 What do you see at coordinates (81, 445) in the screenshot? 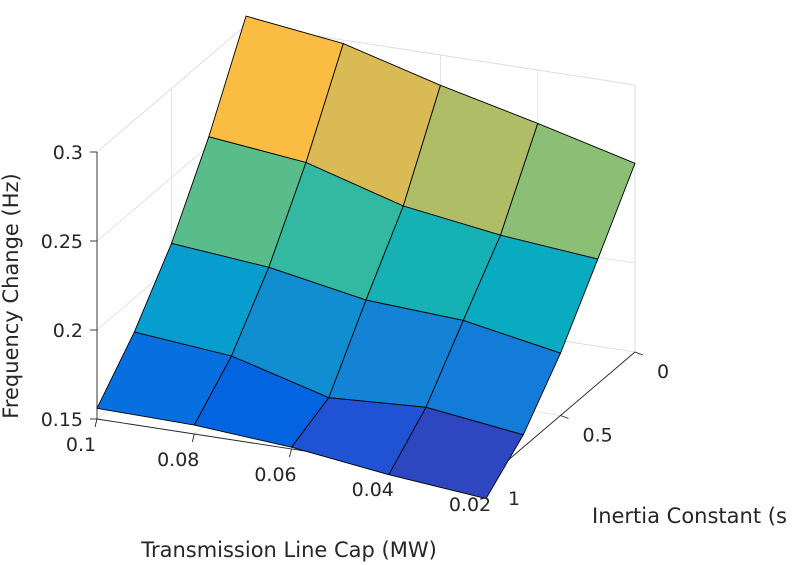
I see `x-tick-label: 0.1` at bounding box center [81, 445].